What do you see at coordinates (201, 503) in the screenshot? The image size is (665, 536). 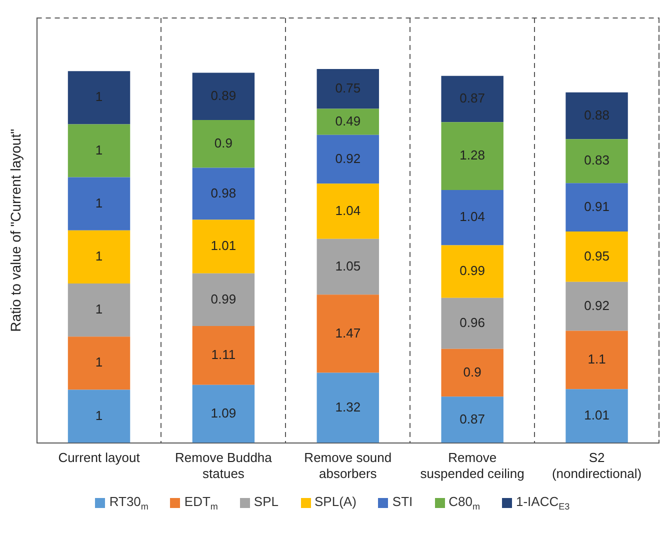 I see `legend-label: EDT$_{m}$` at bounding box center [201, 503].